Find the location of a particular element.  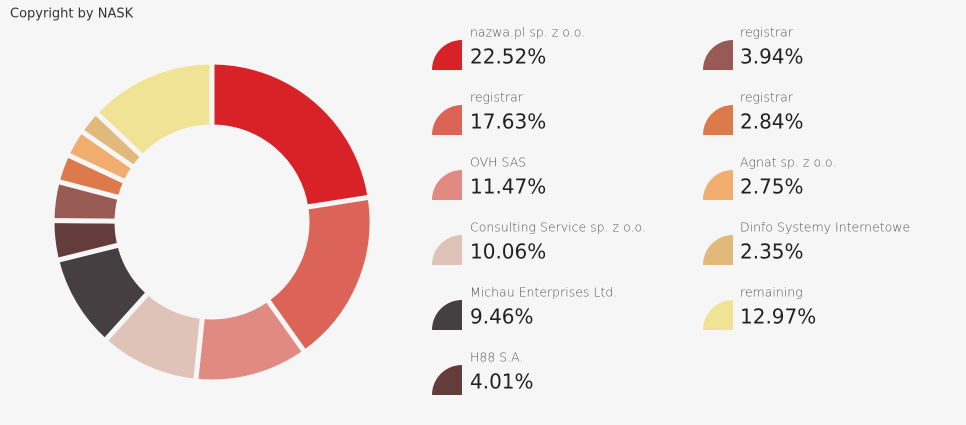

chart-title: Copyright by NASK is located at coordinates (72, 14).